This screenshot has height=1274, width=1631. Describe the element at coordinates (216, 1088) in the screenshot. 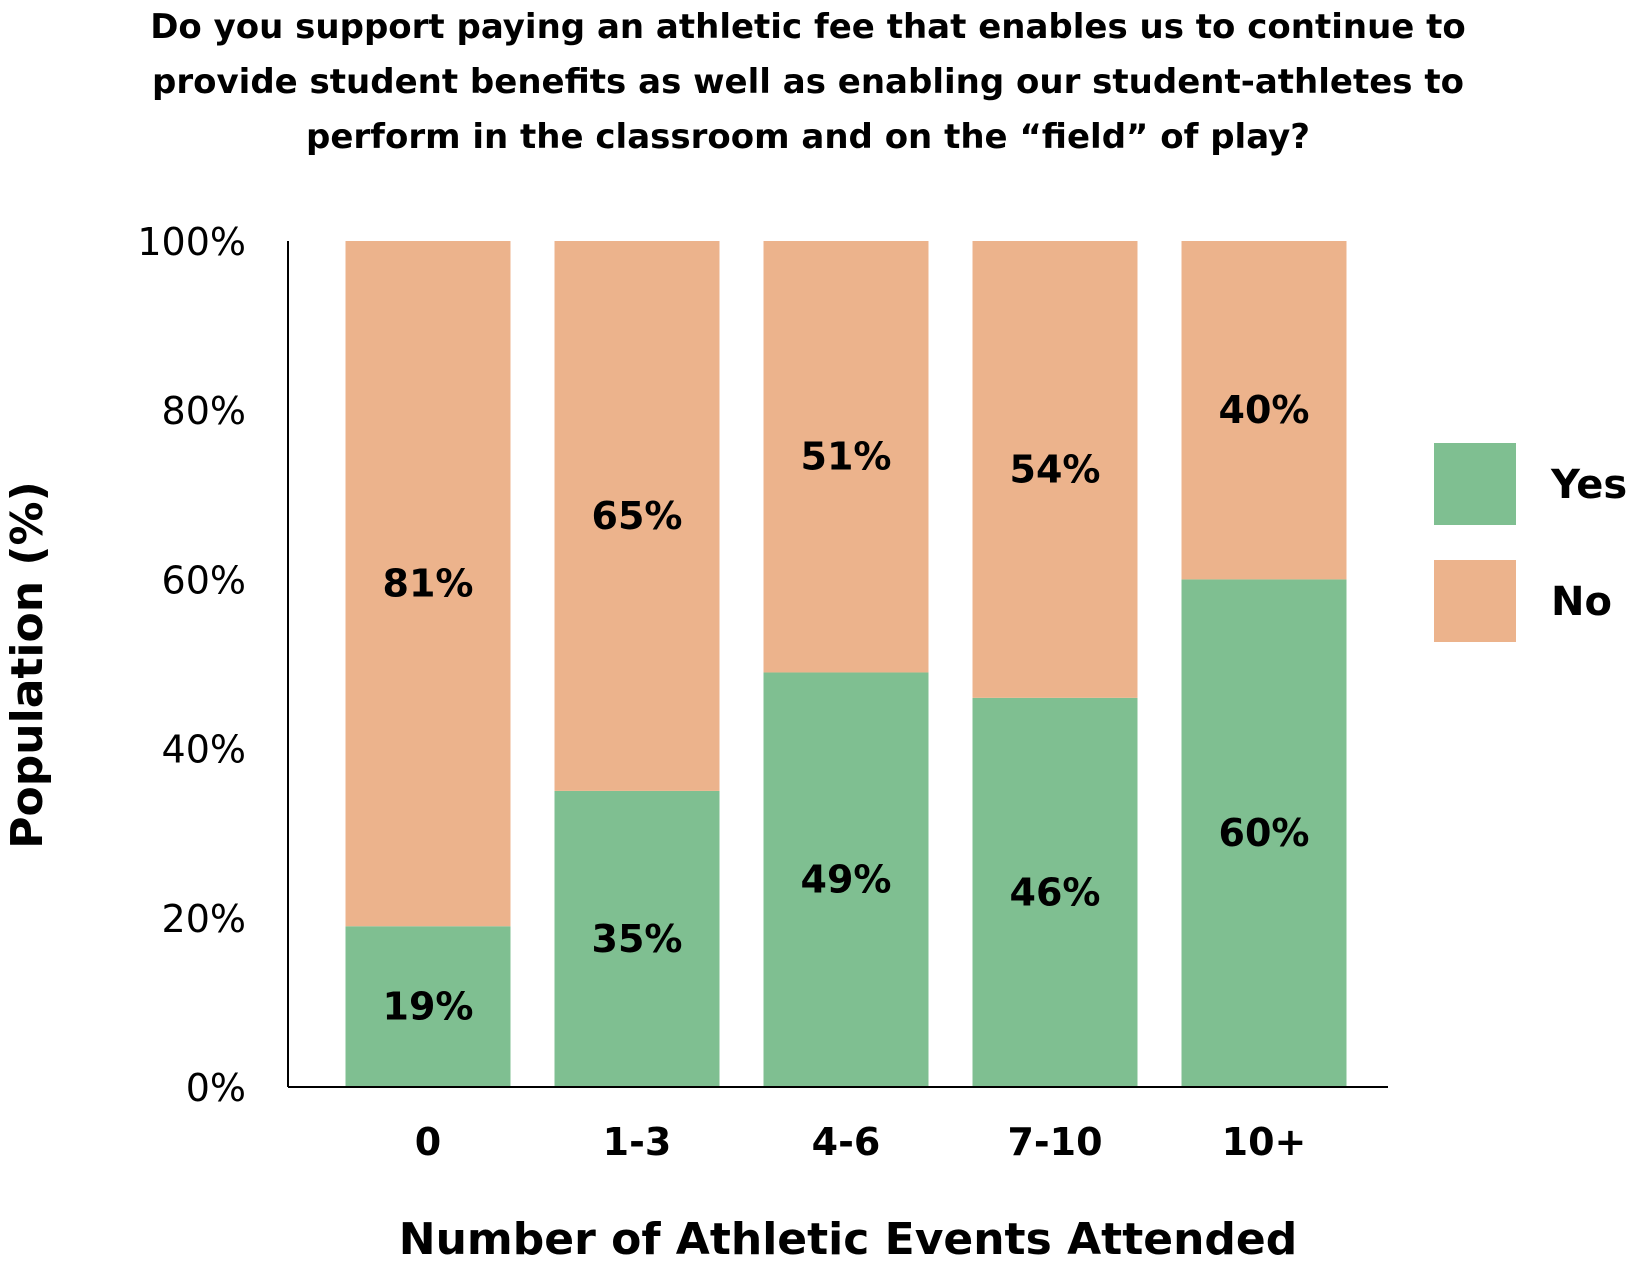

I see `y-tick-label-0: 0%` at that location.